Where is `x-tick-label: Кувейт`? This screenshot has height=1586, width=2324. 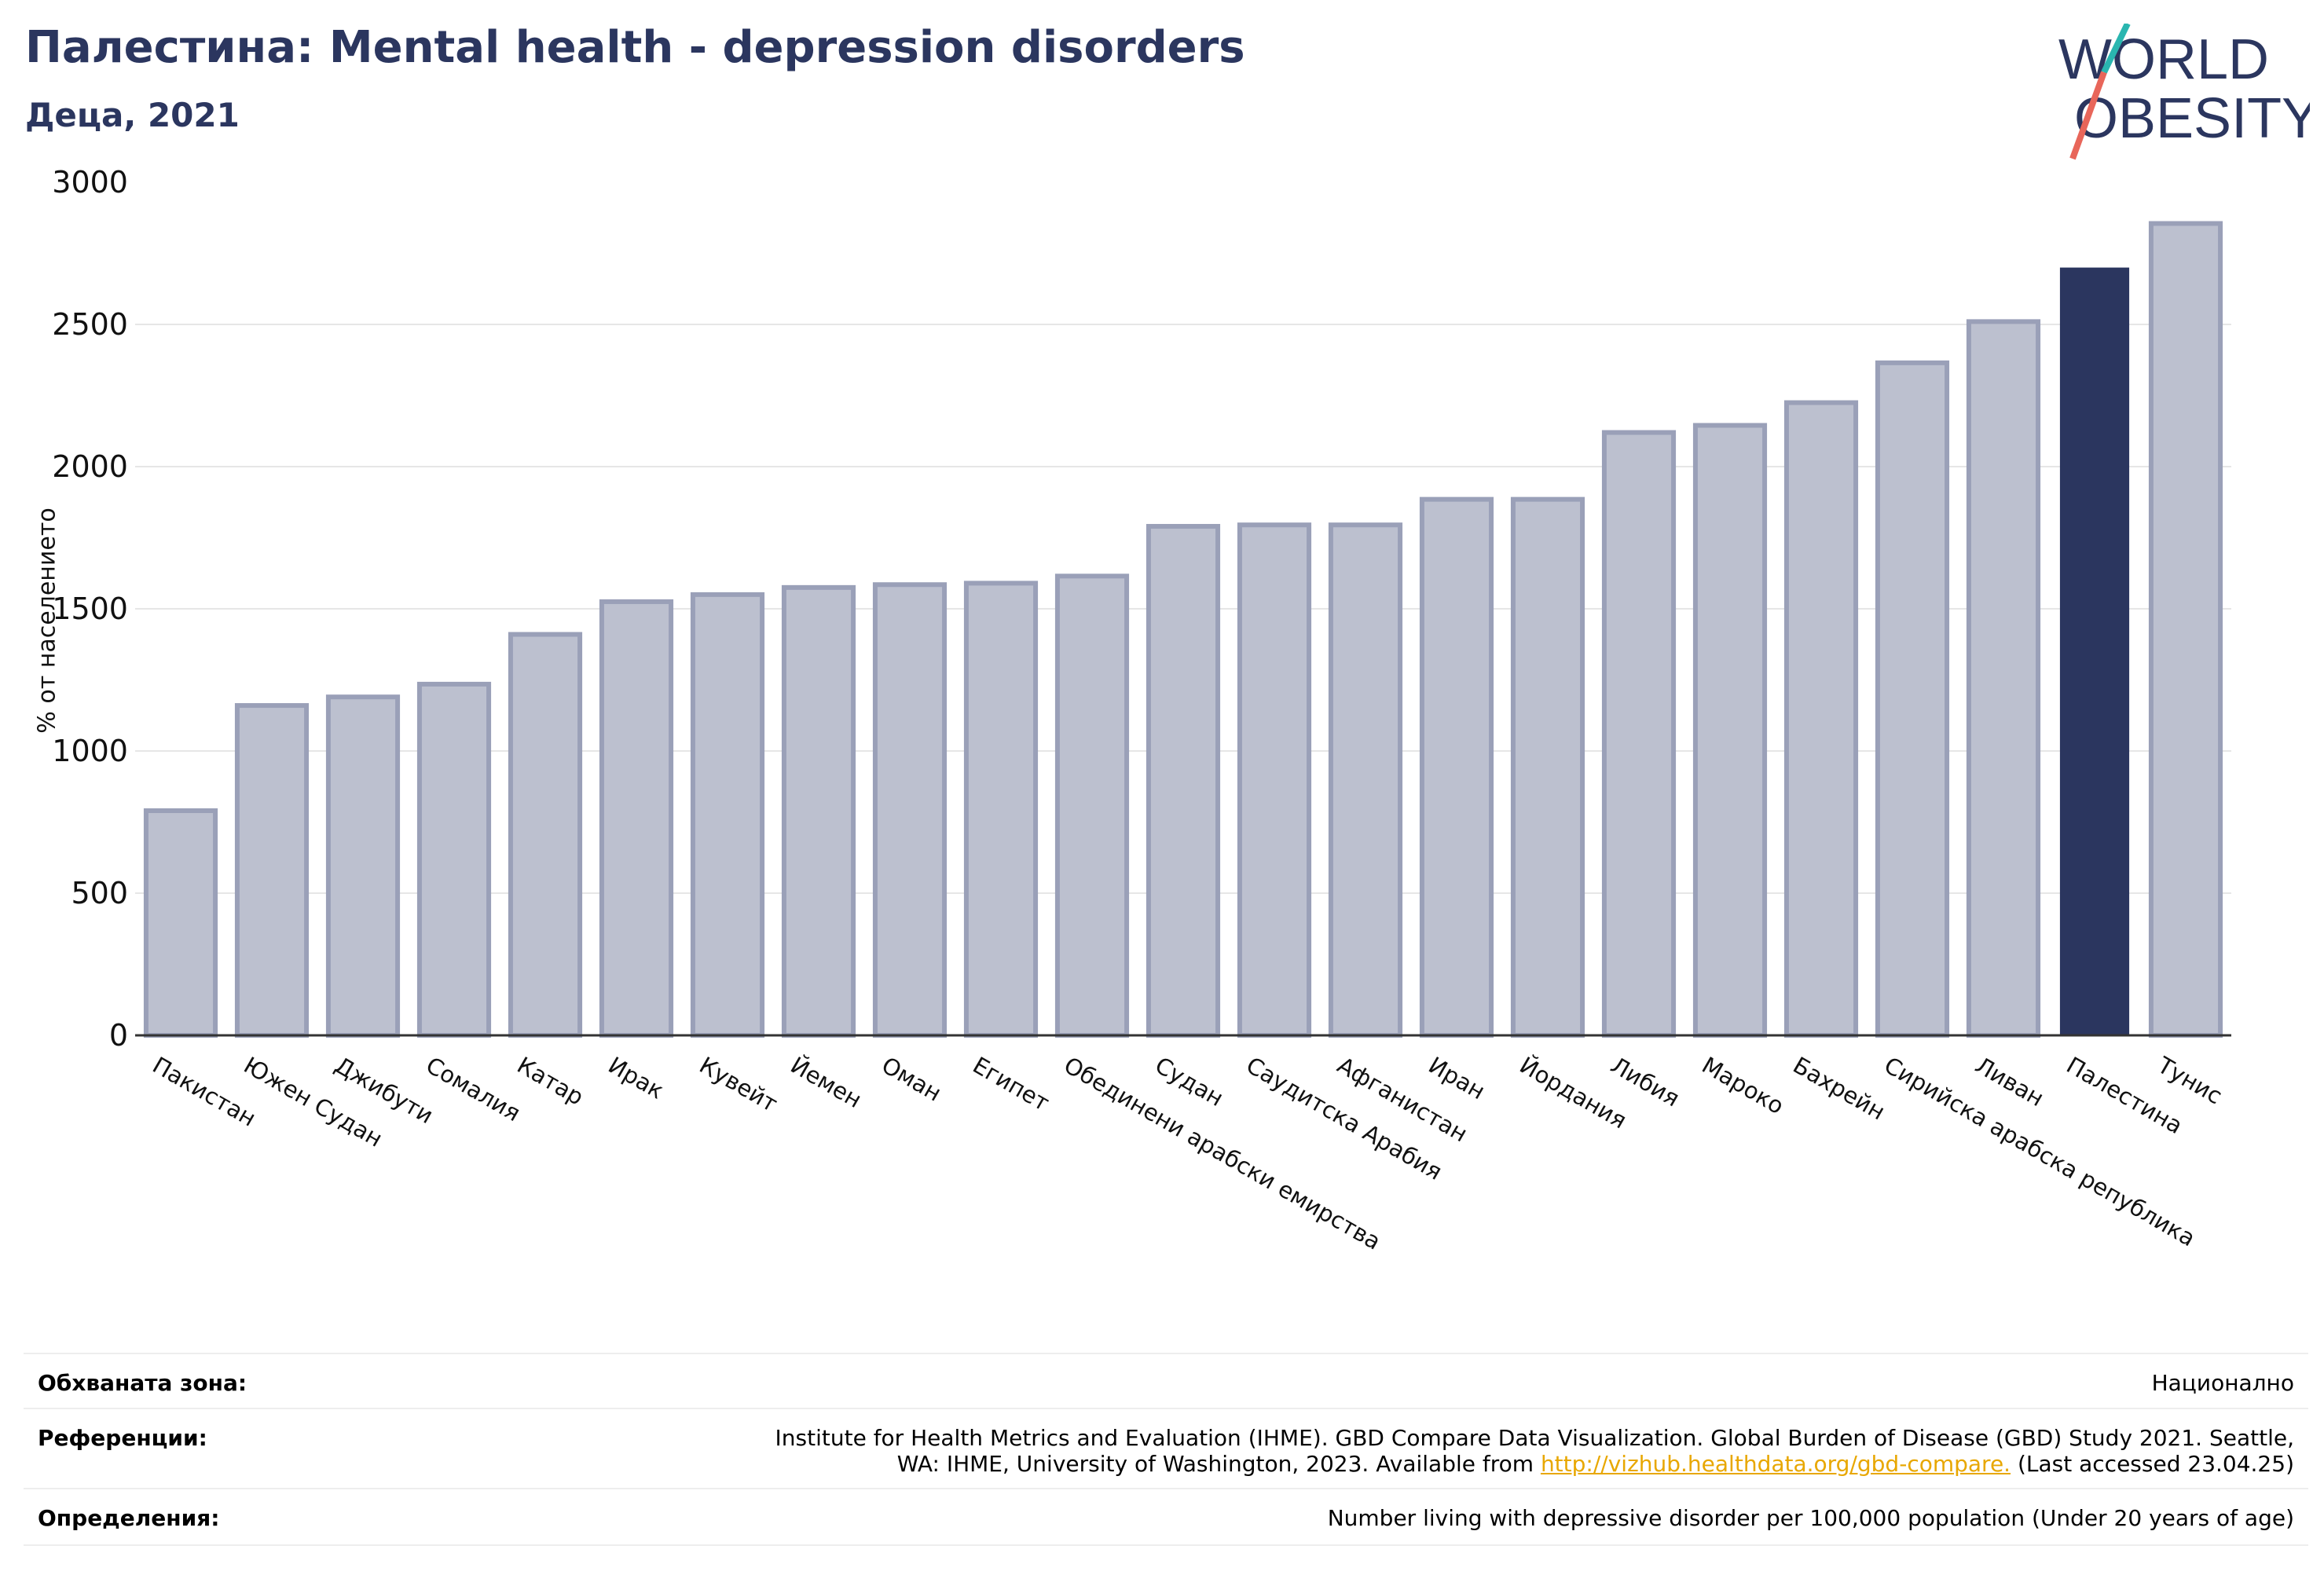
x-tick-label: Кувейт is located at coordinates (739, 1085).